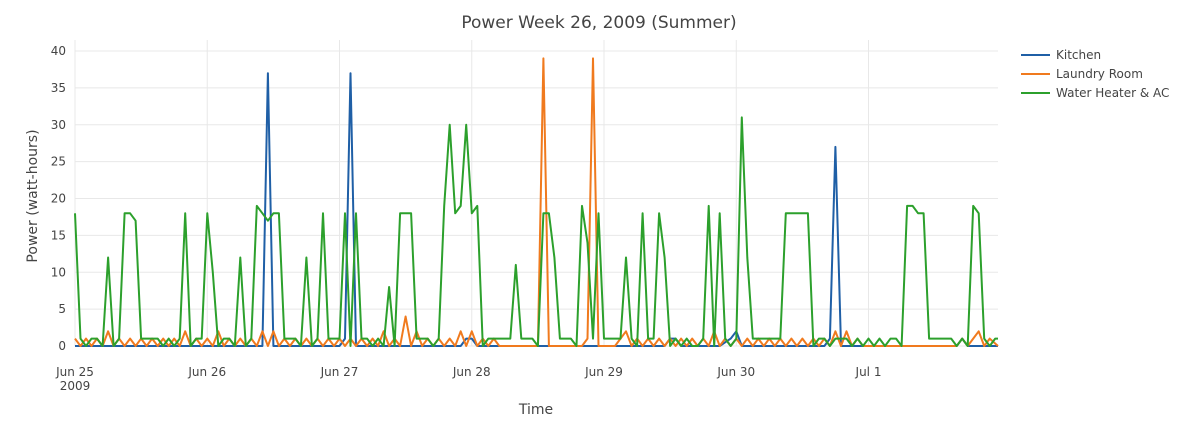 This screenshot has width=1199, height=429. I want to click on y-tick-label: 25, so click(58, 162).